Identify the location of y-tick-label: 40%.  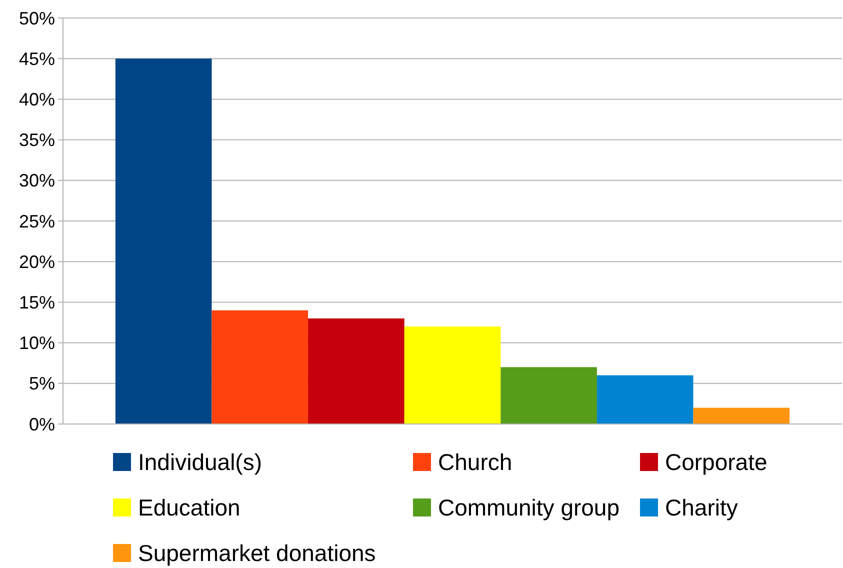
(36, 100).